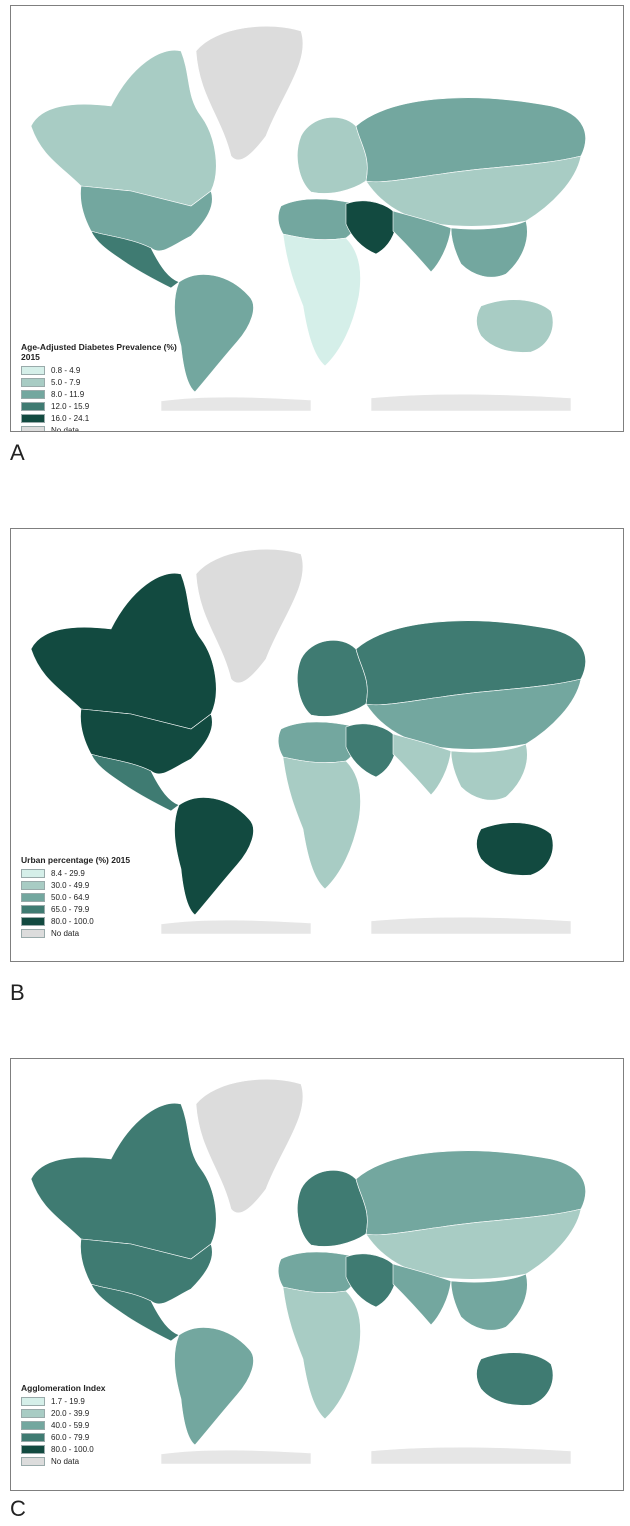  I want to click on legend-label: 40.0 - 59.9, so click(70, 1425).